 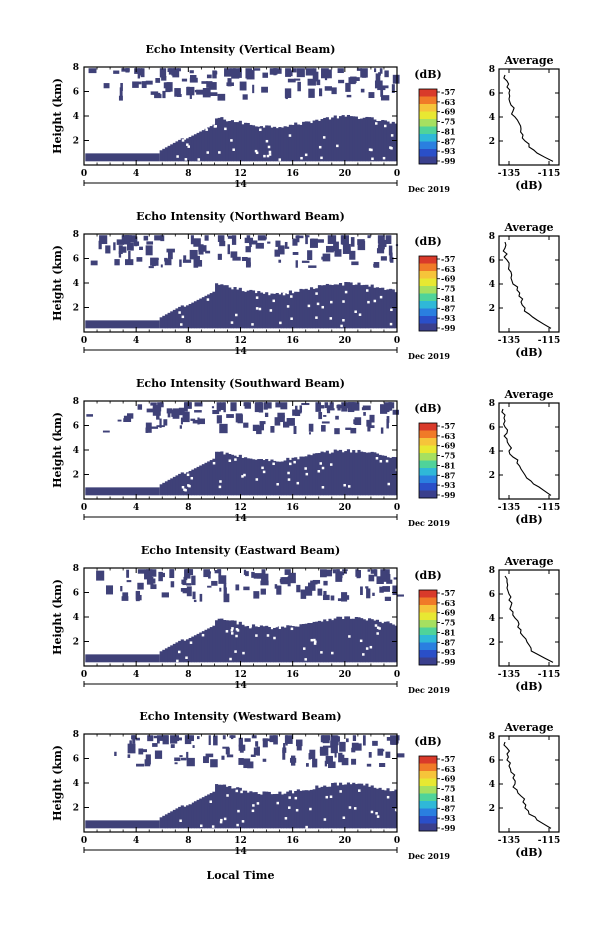 What do you see at coordinates (292, 675) in the screenshot?
I see `x-tick-label: 16` at bounding box center [292, 675].